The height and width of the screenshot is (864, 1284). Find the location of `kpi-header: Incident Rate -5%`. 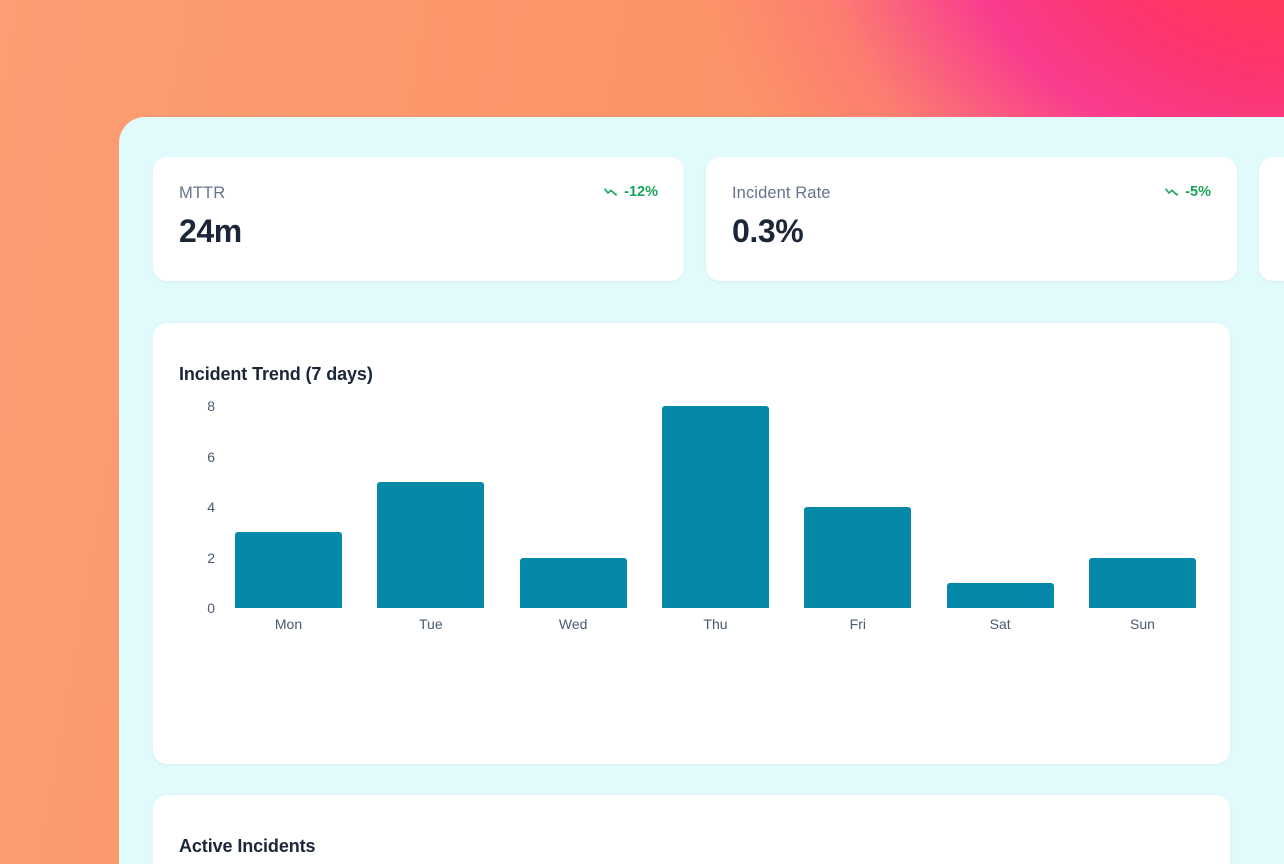

kpi-header: Incident Rate -5% is located at coordinates (971, 193).